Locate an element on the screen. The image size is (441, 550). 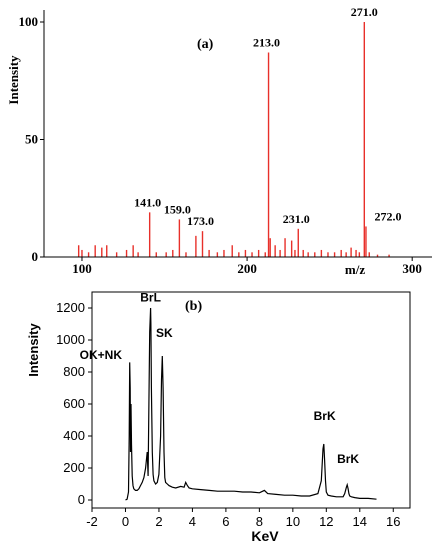
chart-b-x-tick-label: 4 is located at coordinates (192, 521).